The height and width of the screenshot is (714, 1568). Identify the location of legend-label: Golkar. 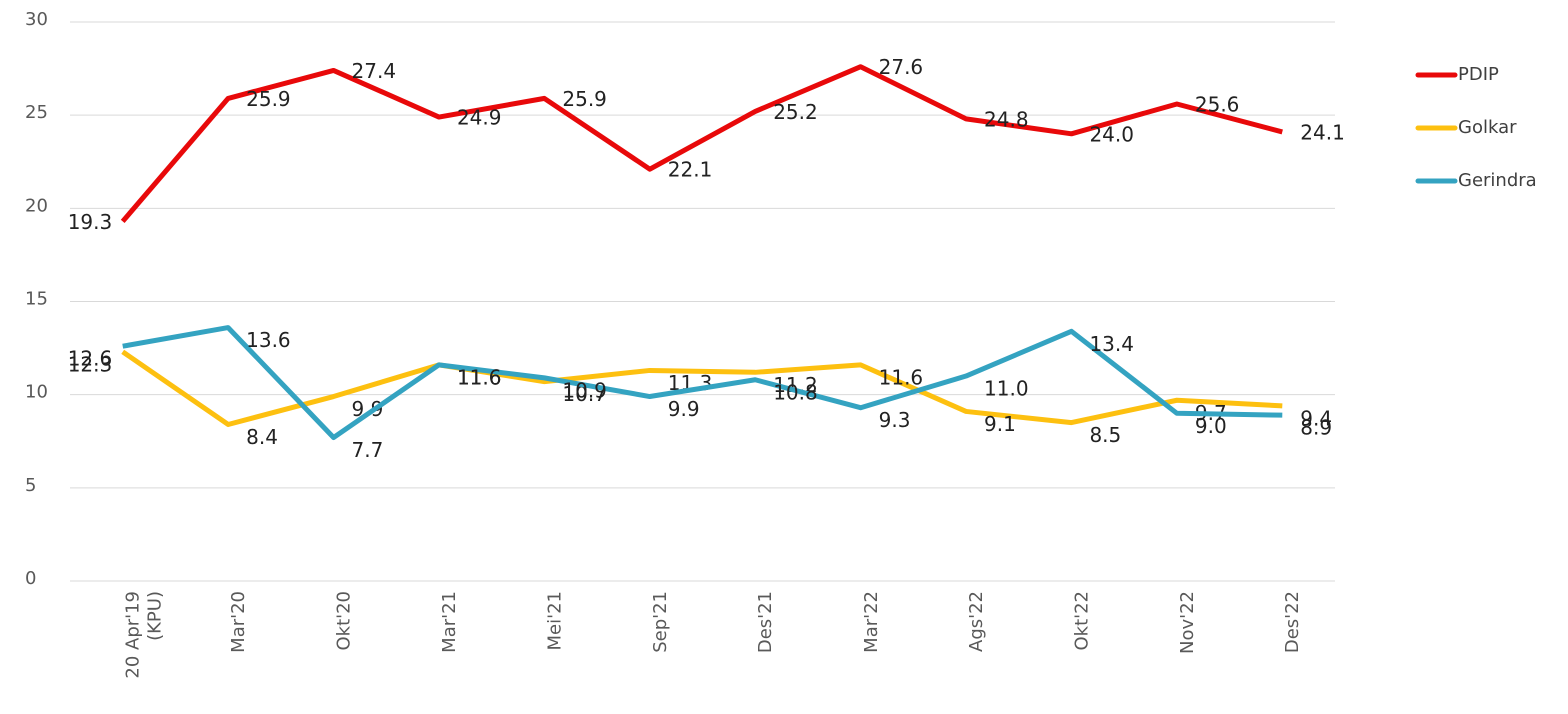
(1487, 127).